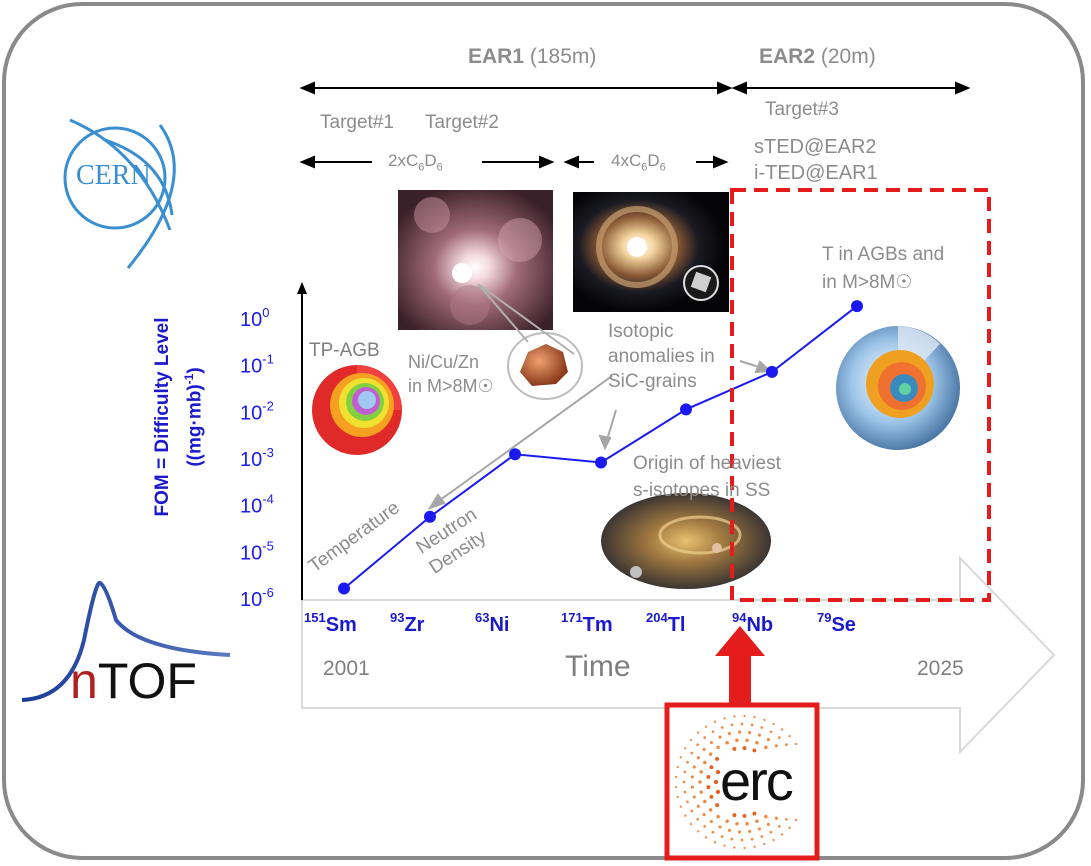  What do you see at coordinates (357, 122) in the screenshot?
I see `target-1-label: Target#1` at bounding box center [357, 122].